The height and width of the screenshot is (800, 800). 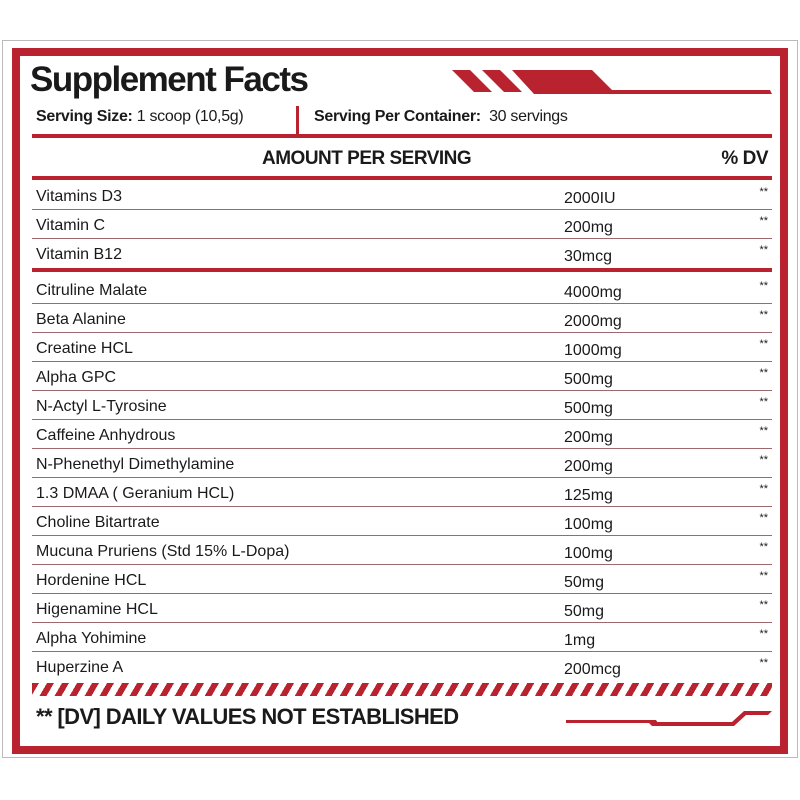 I want to click on serving-size-value: 1 scoop (10,5g), so click(x=190, y=116).